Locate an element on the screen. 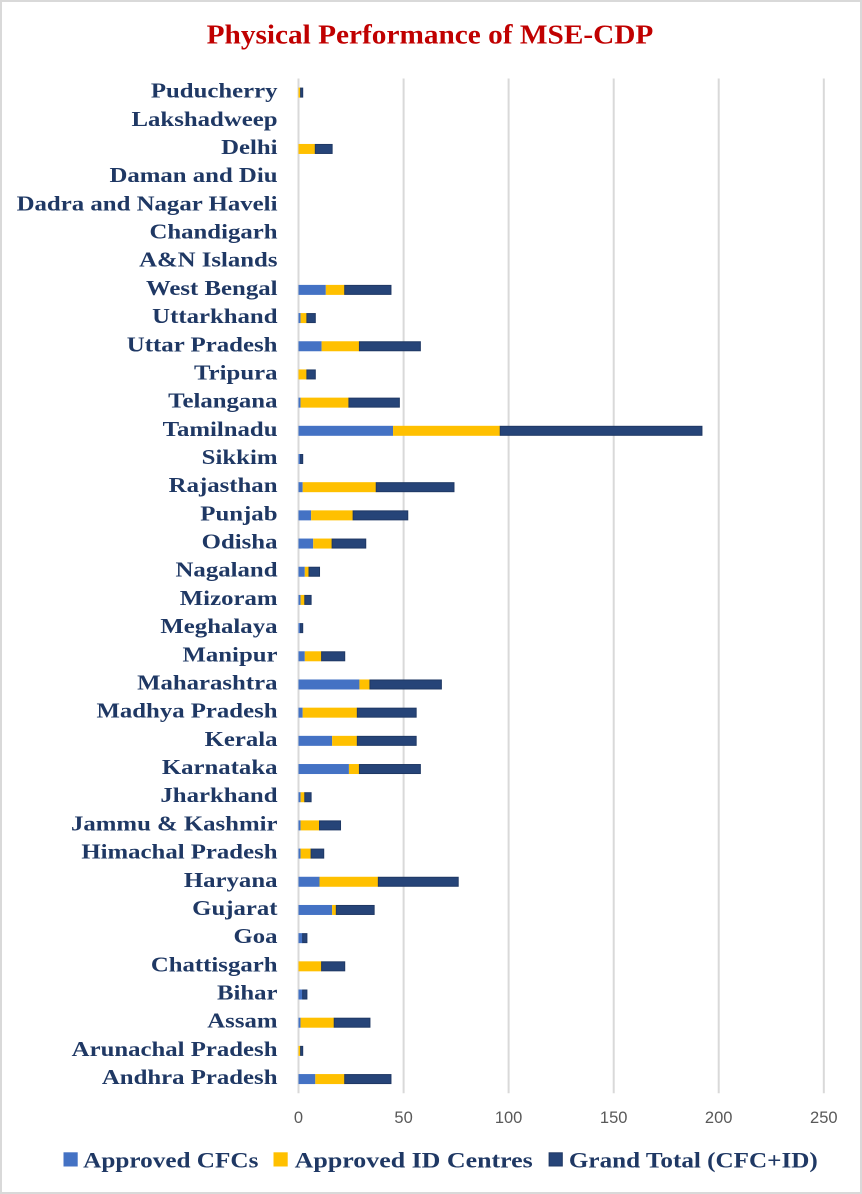 The height and width of the screenshot is (1194, 862). svg-text: Daman and Diu is located at coordinates (194, 175).